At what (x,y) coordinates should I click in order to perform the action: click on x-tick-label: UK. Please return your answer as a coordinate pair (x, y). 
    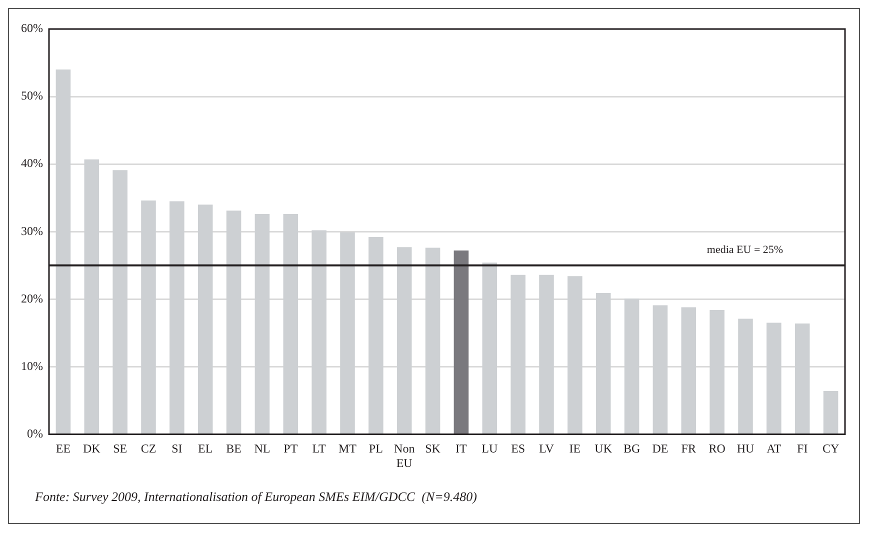
    Looking at the image, I should click on (603, 449).